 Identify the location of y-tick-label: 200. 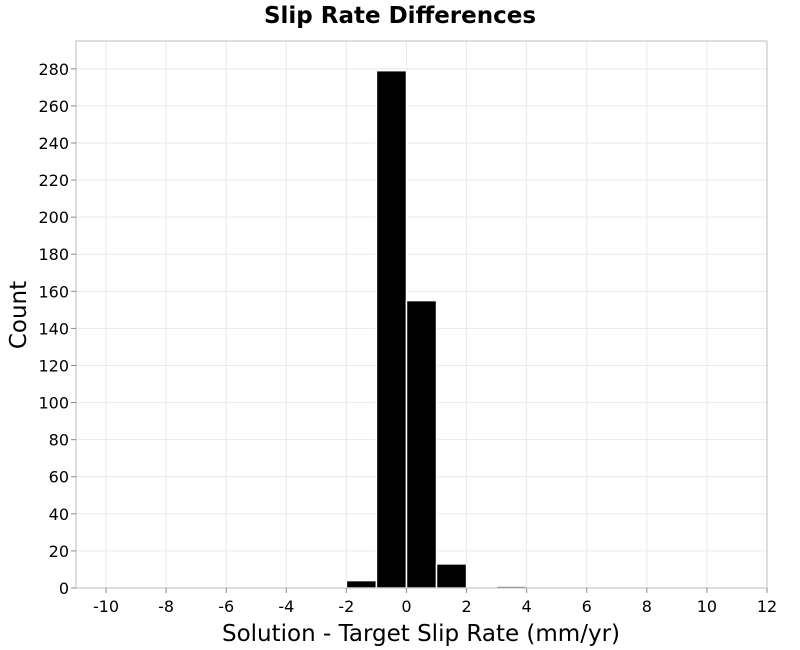
(53, 217).